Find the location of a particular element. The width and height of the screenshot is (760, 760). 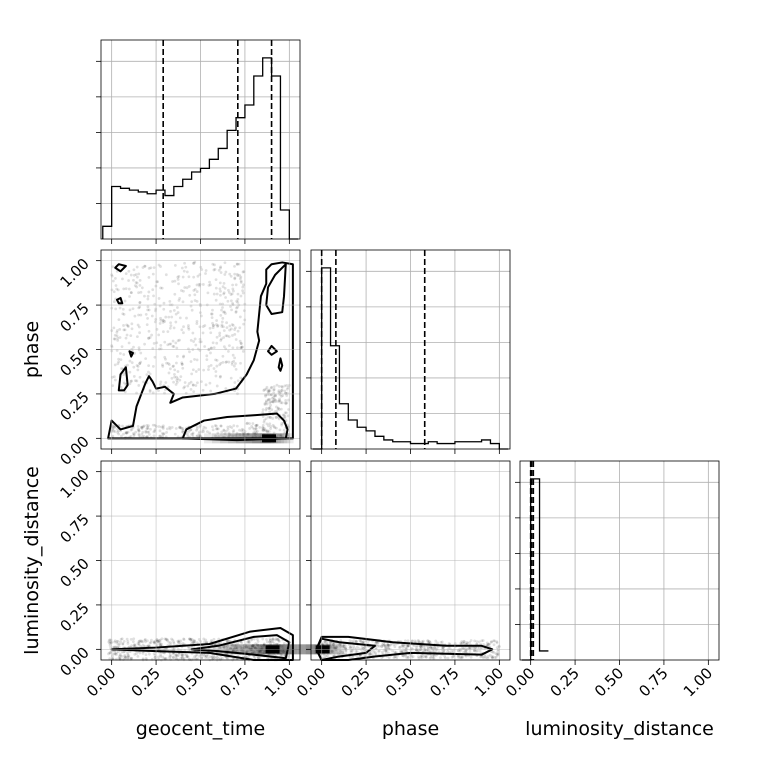

histogram-series-phase is located at coordinates (410, 358).